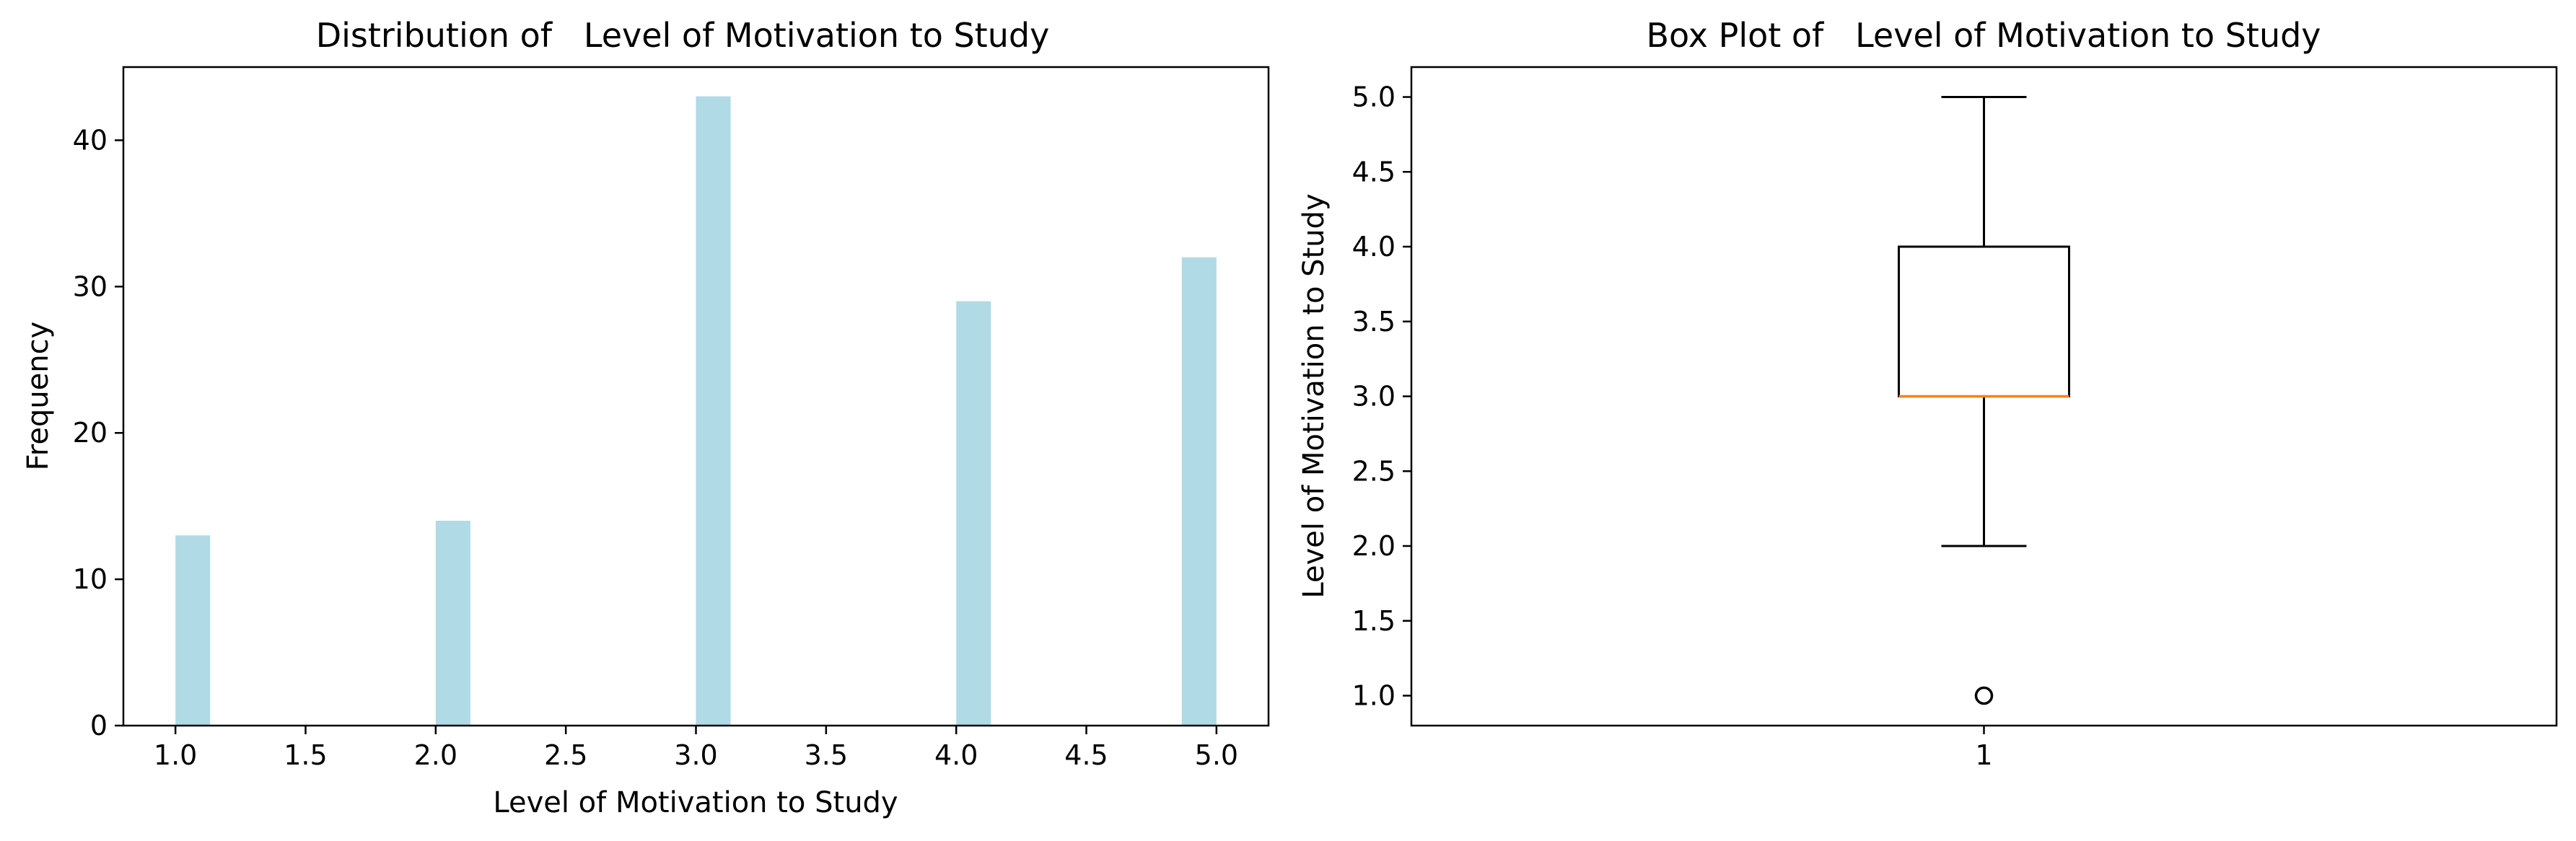 The width and height of the screenshot is (2576, 841). I want to click on histogram-x-ticks: 1.0 1.5 2.0 2.5 3.0 3.5 4.0 4.5 5.0, so click(696, 748).